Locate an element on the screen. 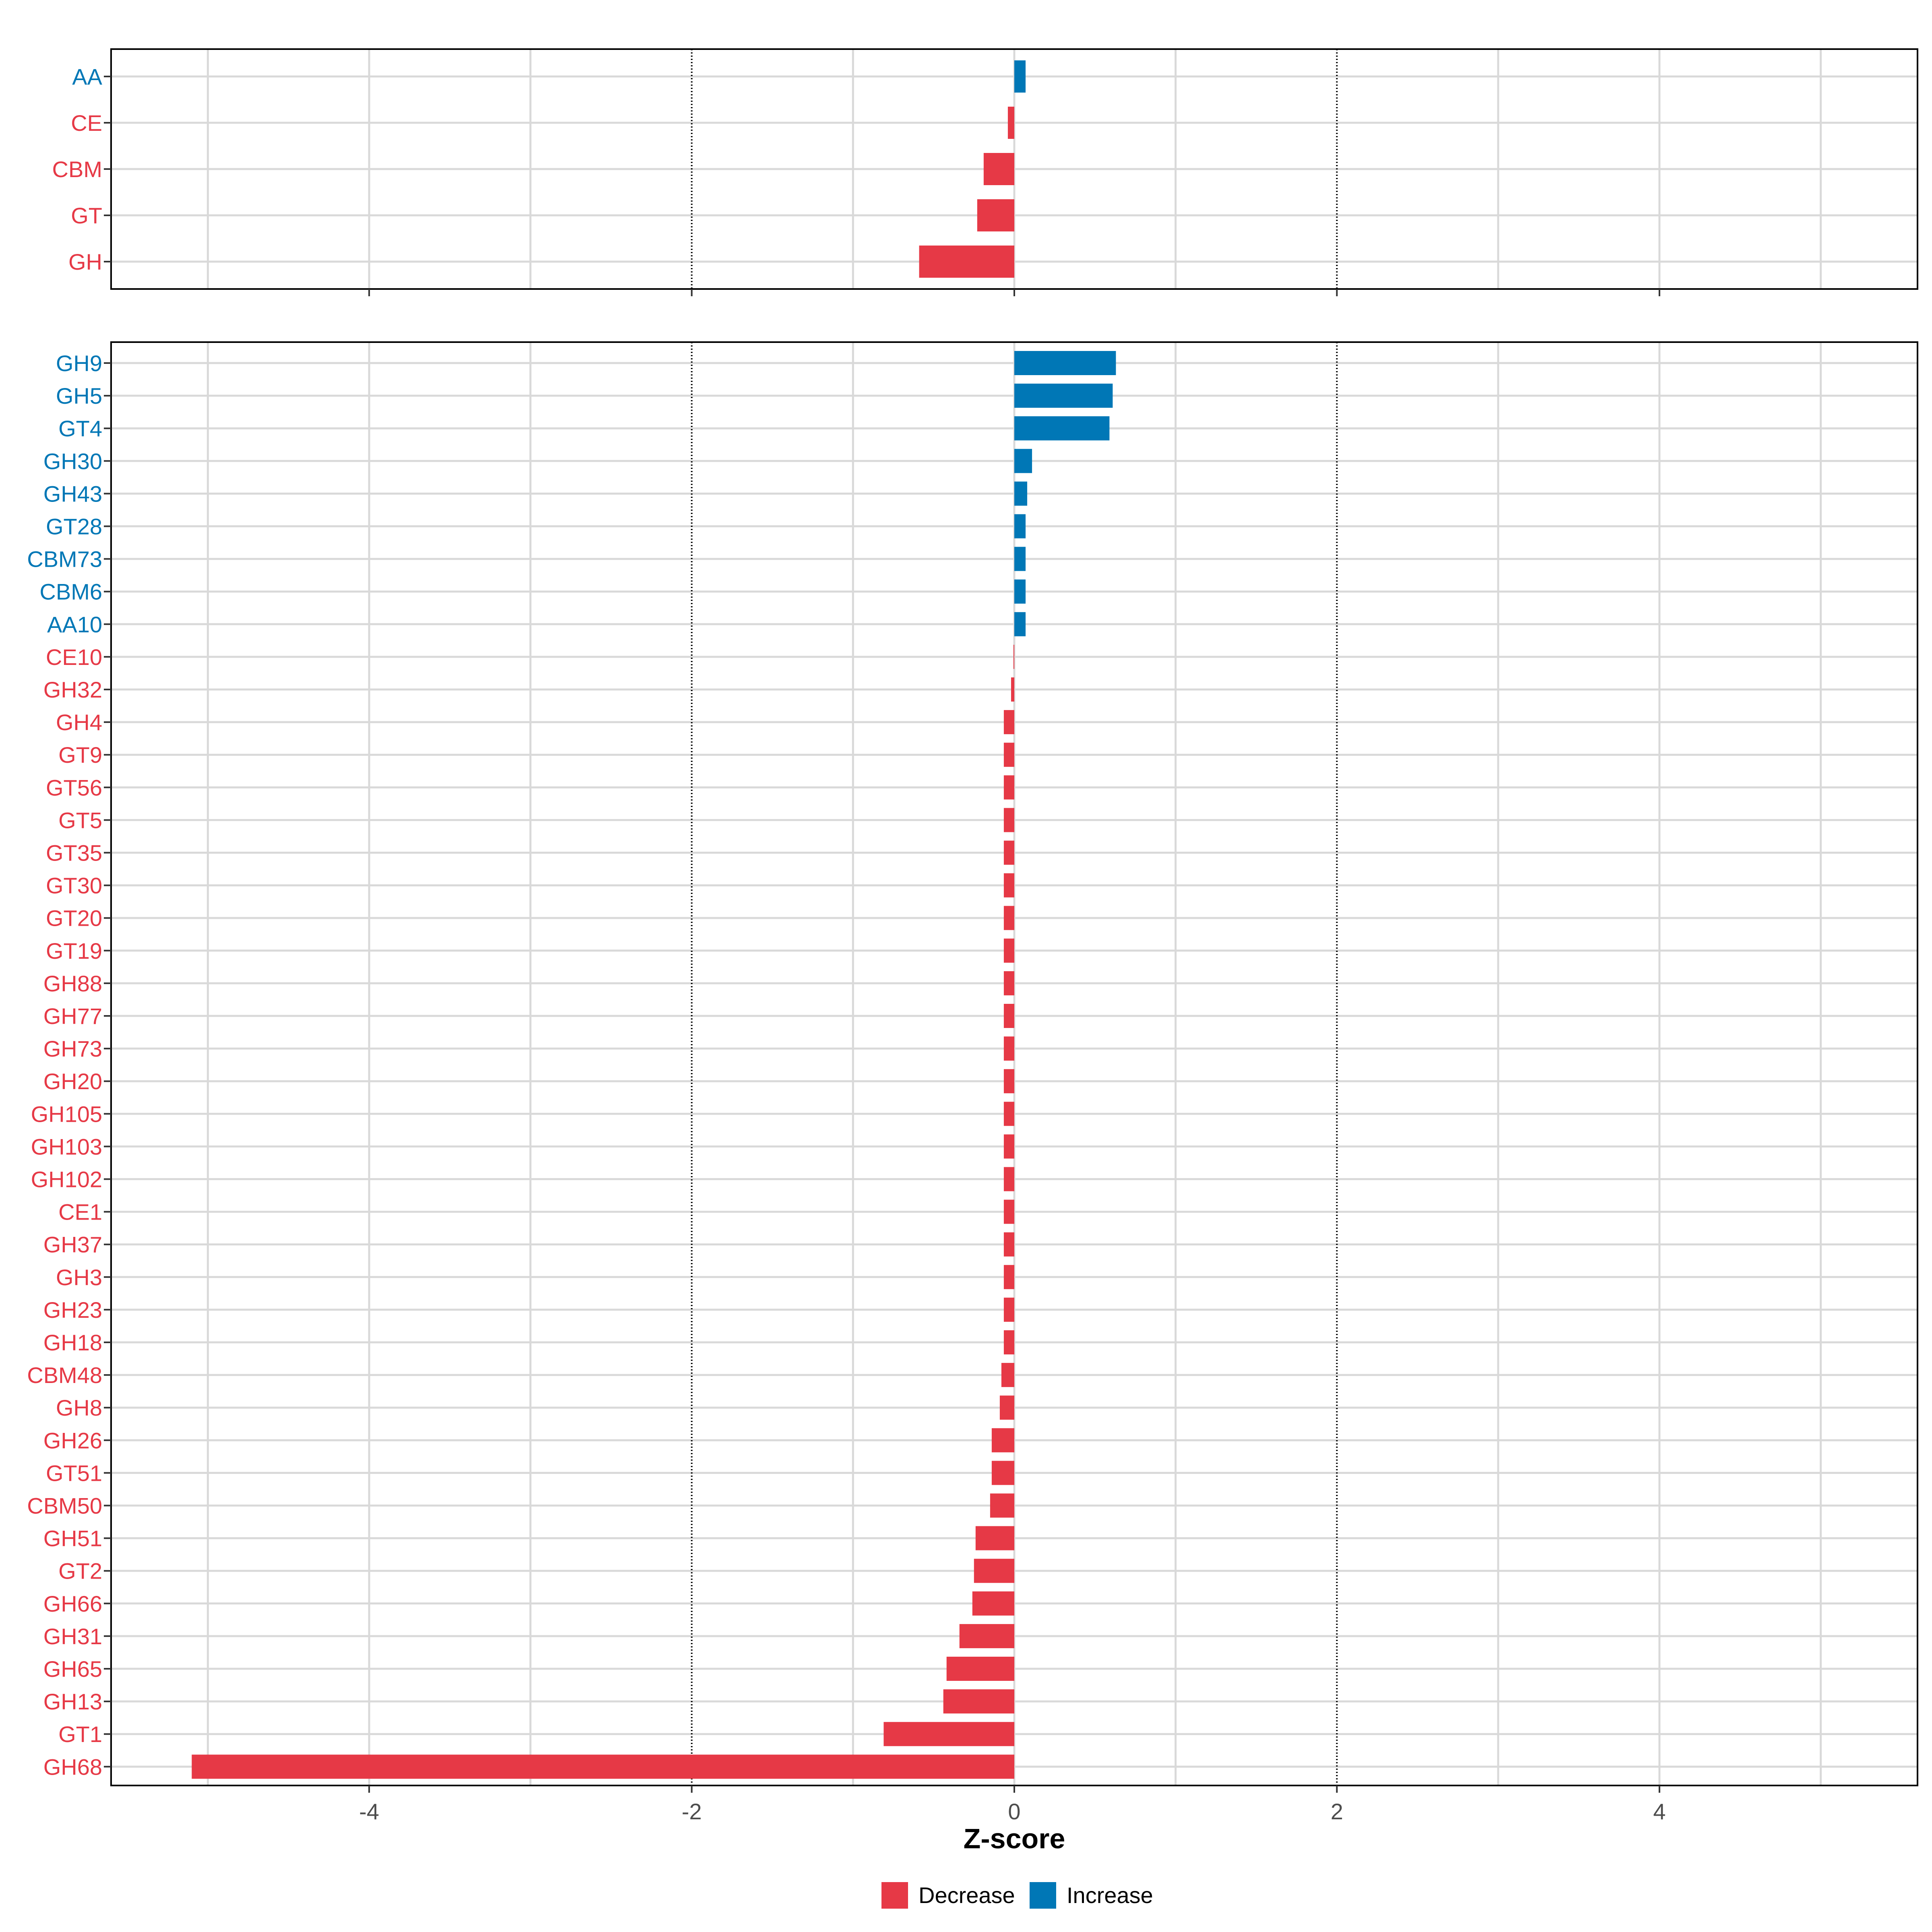 This screenshot has height=1932, width=1932. category-label: GT9 is located at coordinates (80, 755).